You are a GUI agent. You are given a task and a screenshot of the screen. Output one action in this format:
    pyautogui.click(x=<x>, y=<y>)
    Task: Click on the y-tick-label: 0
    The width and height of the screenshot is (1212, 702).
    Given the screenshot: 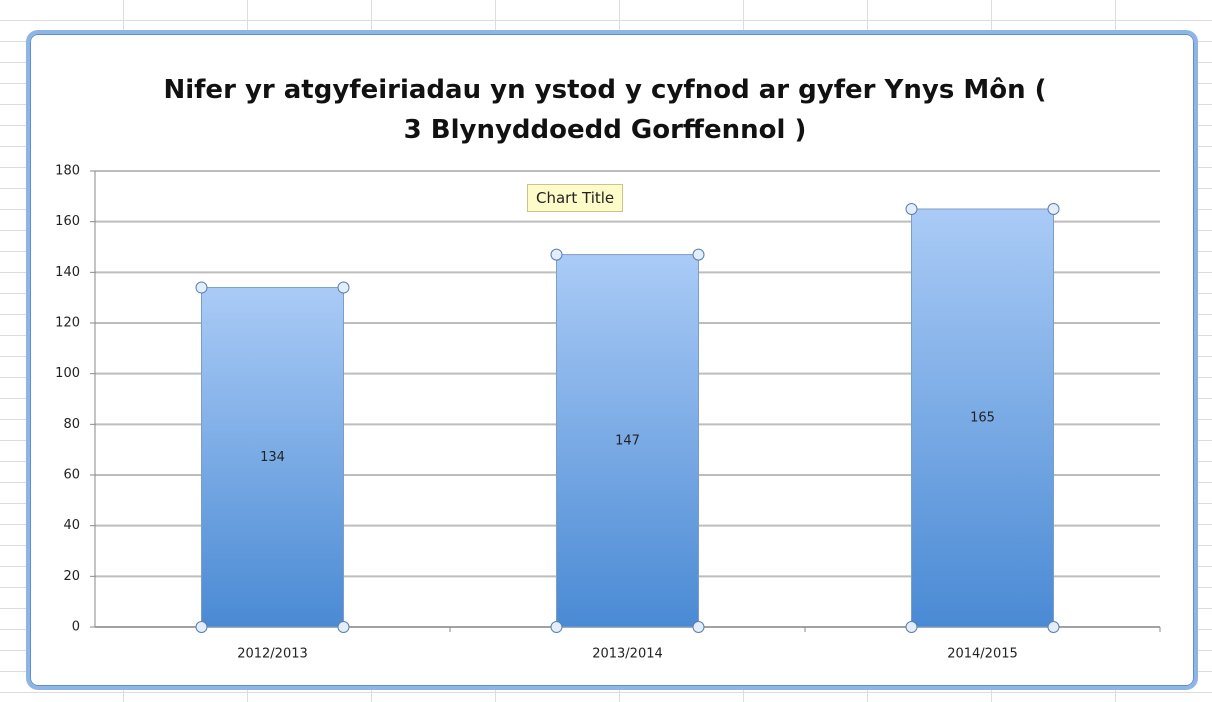 What is the action you would take?
    pyautogui.click(x=76, y=627)
    